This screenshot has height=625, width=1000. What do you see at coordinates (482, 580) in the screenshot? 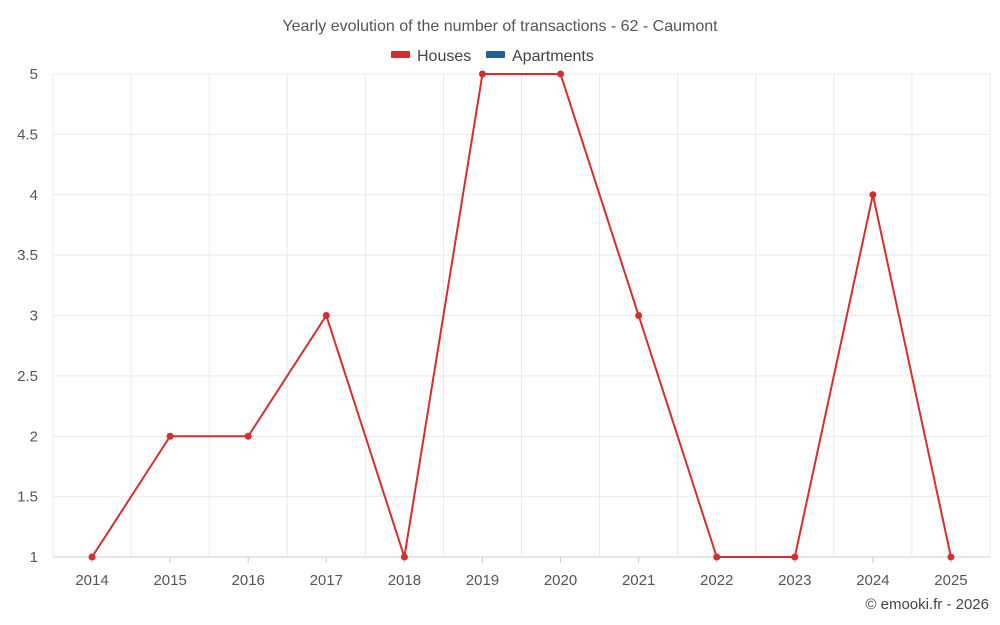
I see `x-tick-label: 2019` at bounding box center [482, 580].